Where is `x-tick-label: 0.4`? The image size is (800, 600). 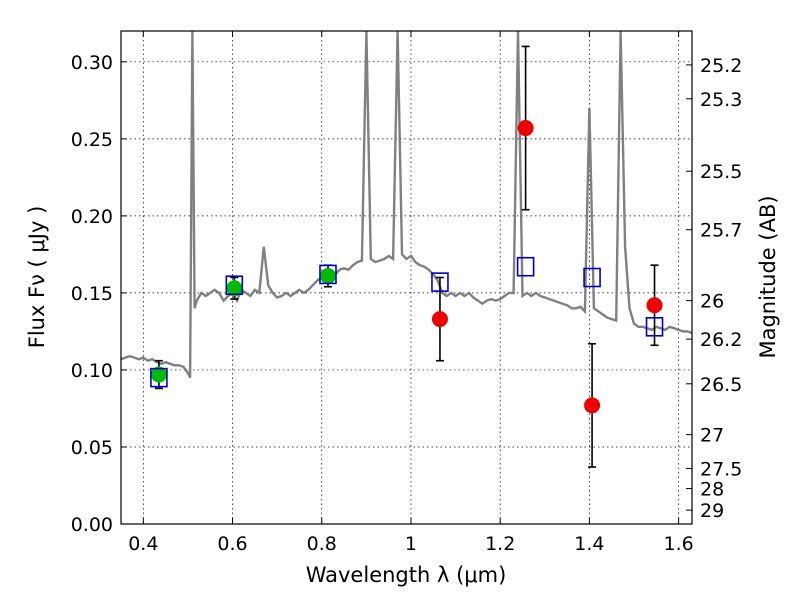
x-tick-label: 0.4 is located at coordinates (143, 544).